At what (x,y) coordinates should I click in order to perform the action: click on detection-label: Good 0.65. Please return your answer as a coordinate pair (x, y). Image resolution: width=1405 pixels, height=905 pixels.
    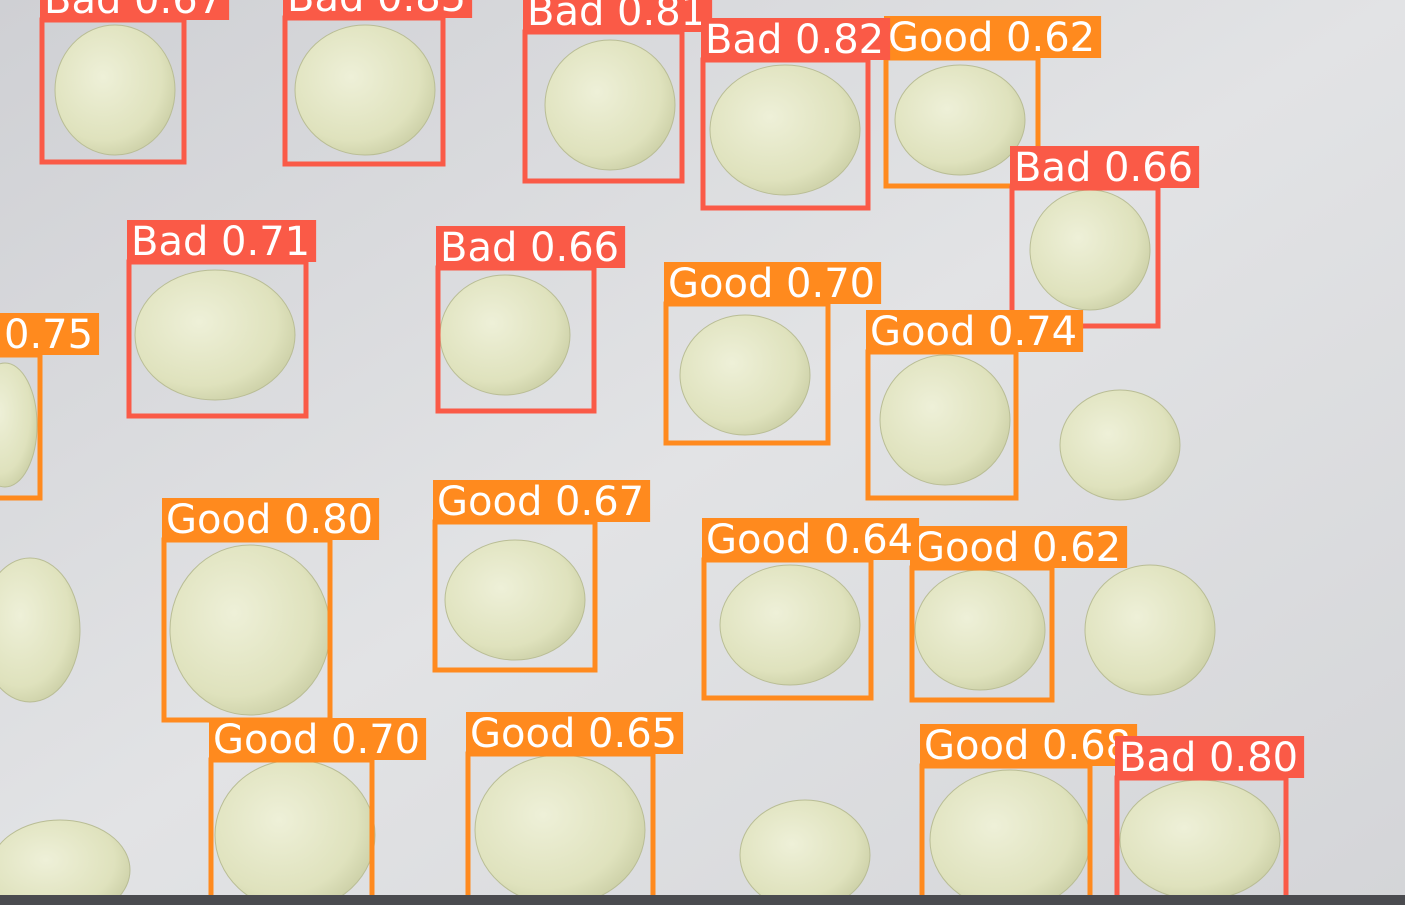
    Looking at the image, I should click on (573, 734).